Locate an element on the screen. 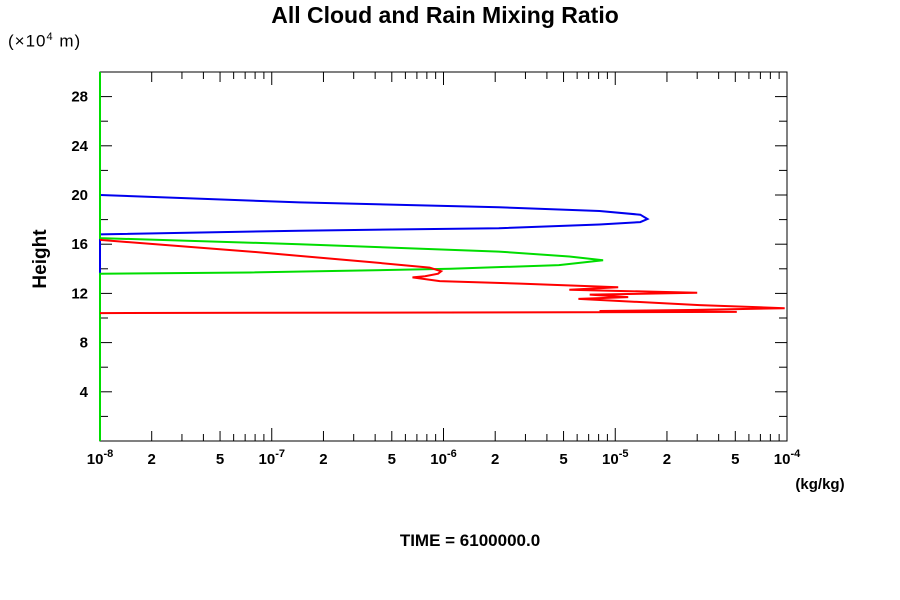 This screenshot has height=600, width=900. x-tick-label: 10⁻⁸ is located at coordinates (100, 458).